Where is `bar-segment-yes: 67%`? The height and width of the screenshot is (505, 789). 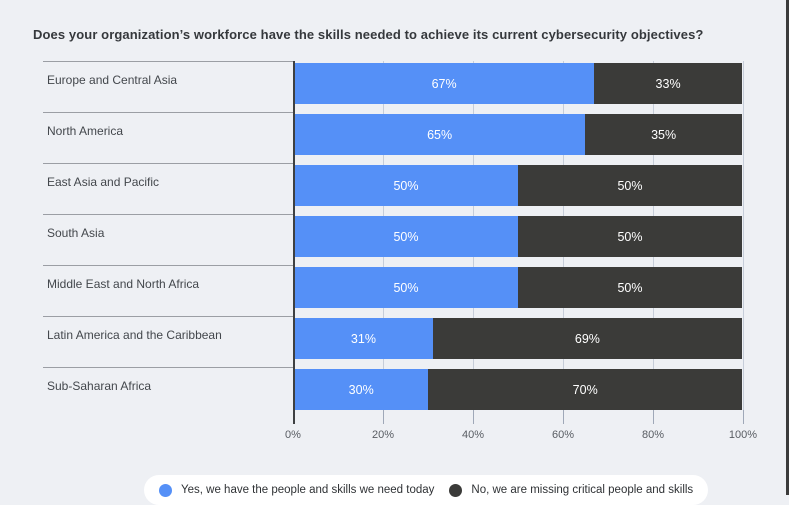 bar-segment-yes: 67% is located at coordinates (444, 83).